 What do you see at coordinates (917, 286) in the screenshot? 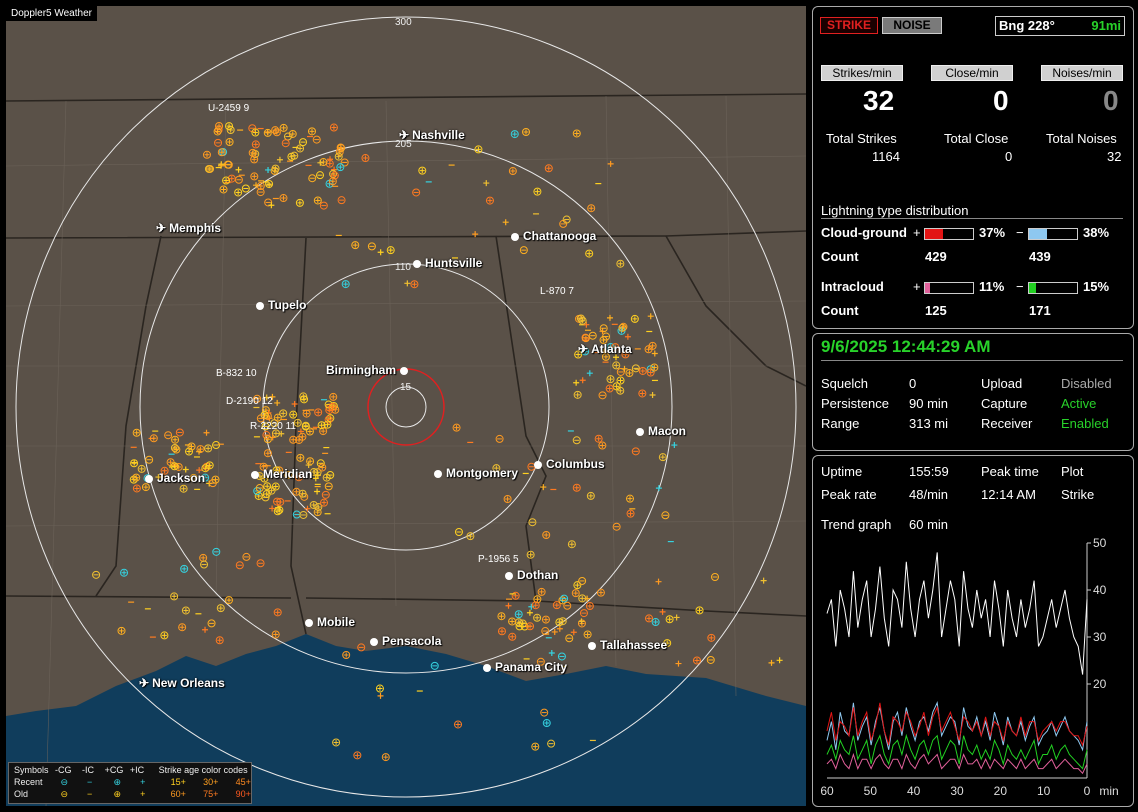
I see `plus-sign: +` at bounding box center [917, 286].